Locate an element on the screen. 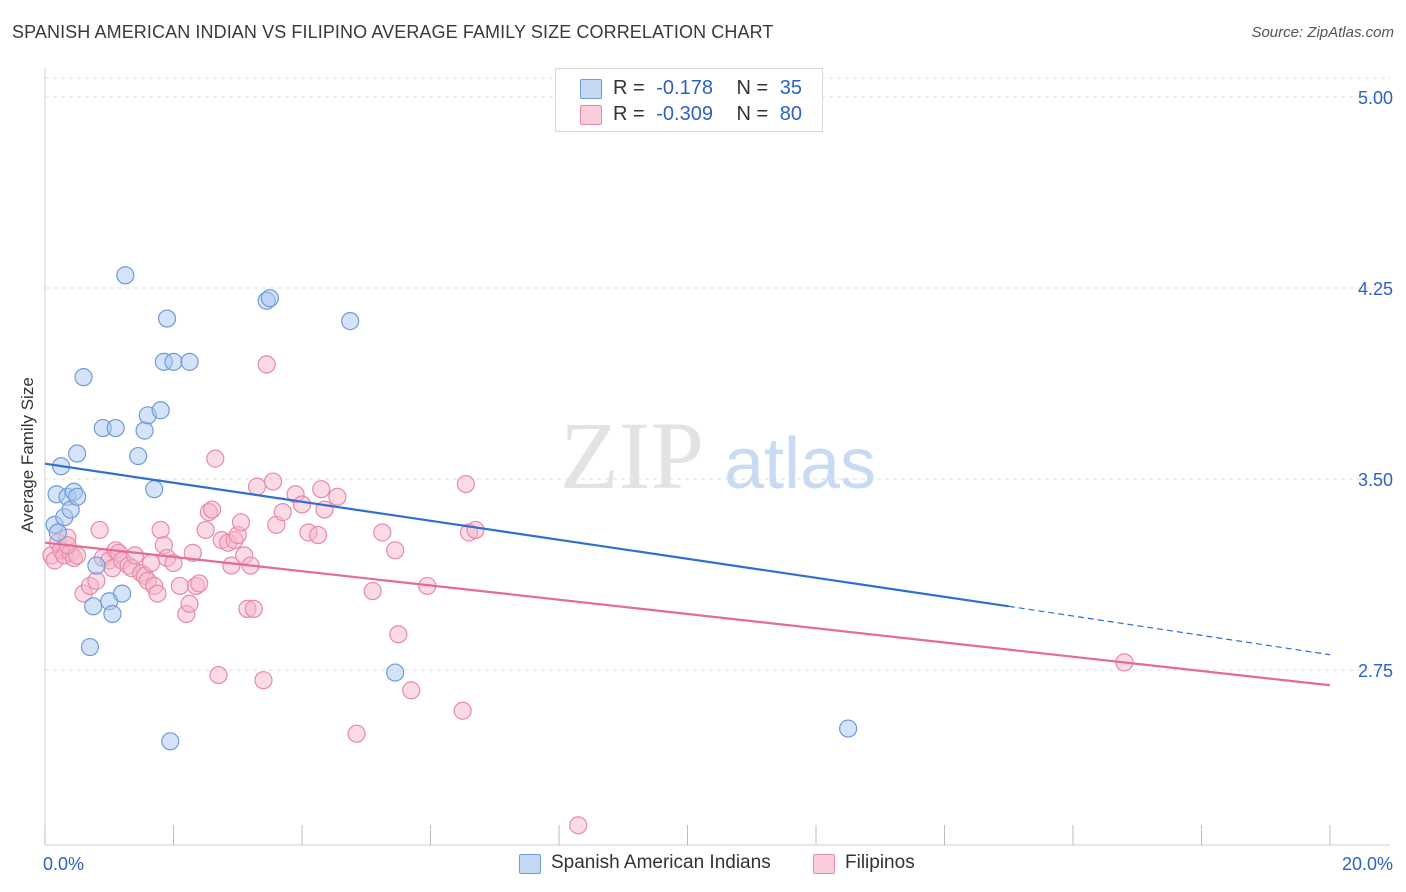 Image resolution: width=1406 pixels, height=892 pixels. y-tick-label: 3.50 is located at coordinates (1375, 480).